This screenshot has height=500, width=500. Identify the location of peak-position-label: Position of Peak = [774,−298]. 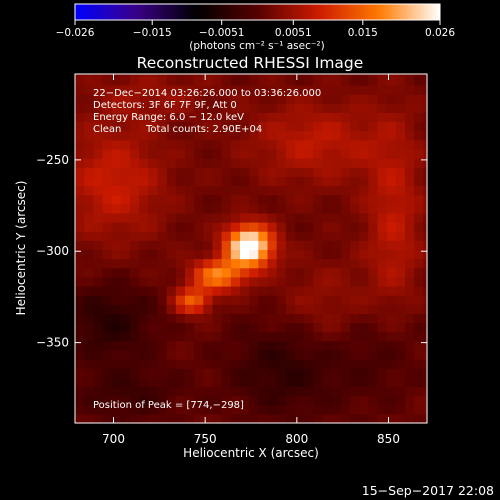
(168, 405).